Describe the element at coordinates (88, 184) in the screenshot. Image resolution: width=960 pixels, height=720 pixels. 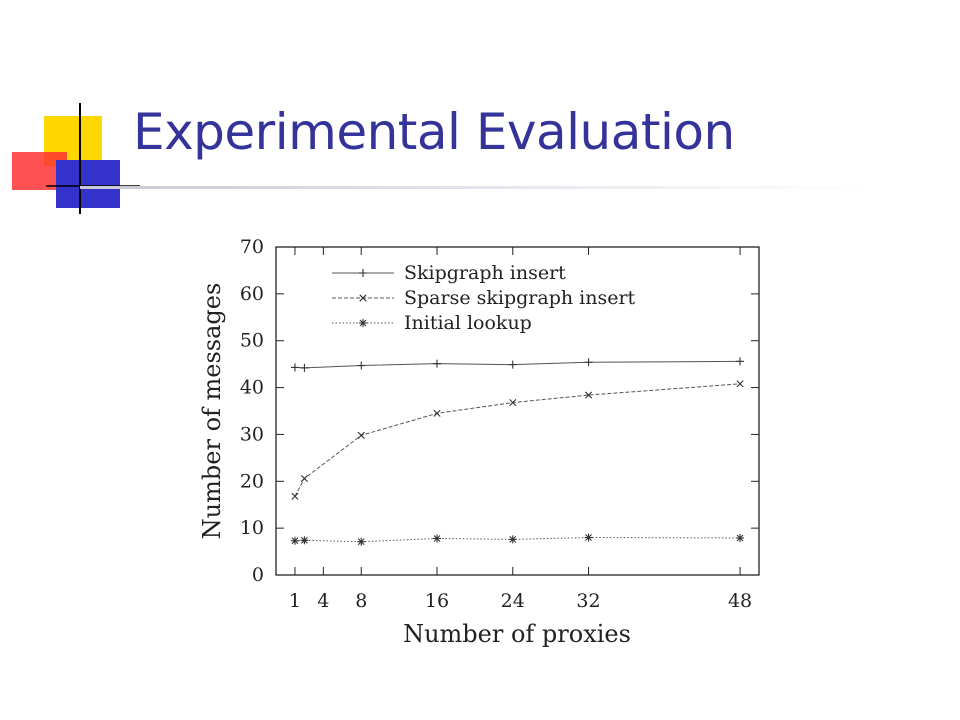
I see `decor-blue-square` at that location.